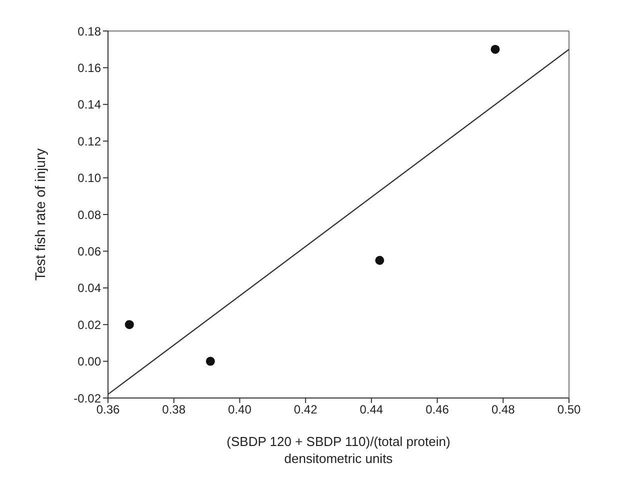  What do you see at coordinates (569, 409) in the screenshot?
I see `x-tick-label: 0.50` at bounding box center [569, 409].